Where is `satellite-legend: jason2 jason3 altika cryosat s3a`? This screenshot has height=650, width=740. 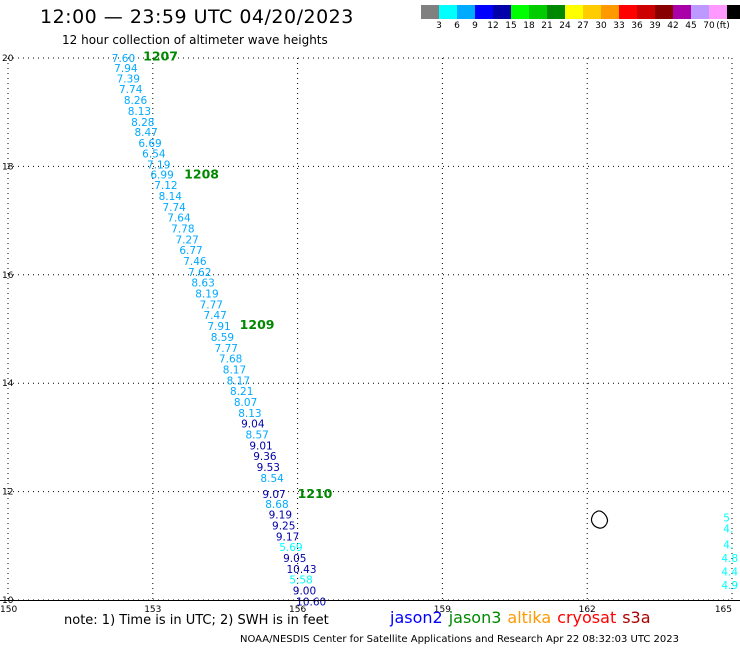
satellite-legend: jason2 jason3 altika cryosat s3a is located at coordinates (523, 617).